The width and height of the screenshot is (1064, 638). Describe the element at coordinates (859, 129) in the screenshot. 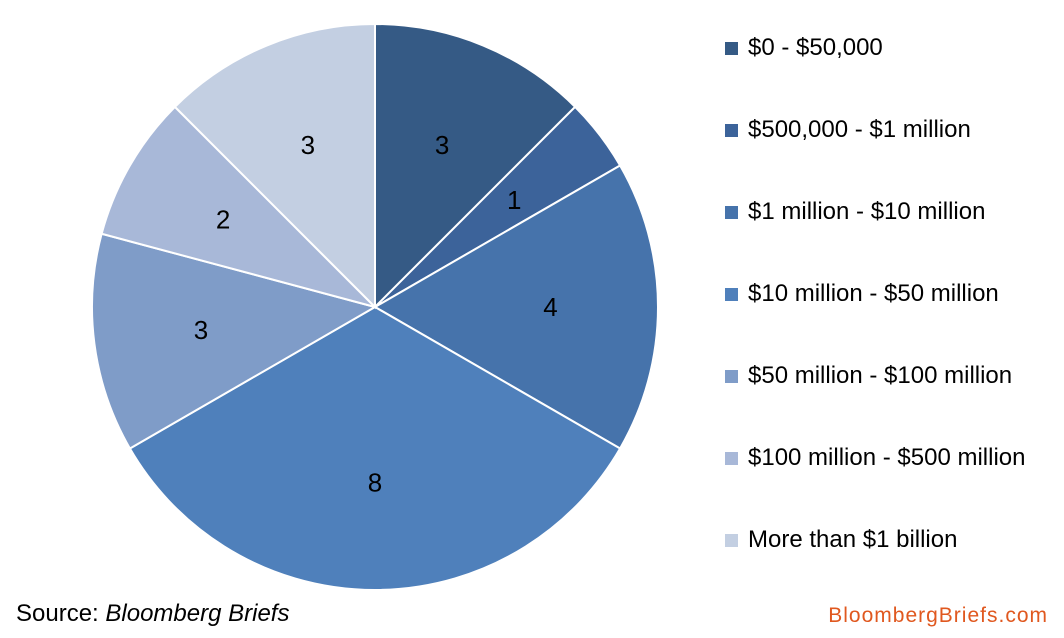

I see `legend-label: $500,000 - $1 million` at that location.